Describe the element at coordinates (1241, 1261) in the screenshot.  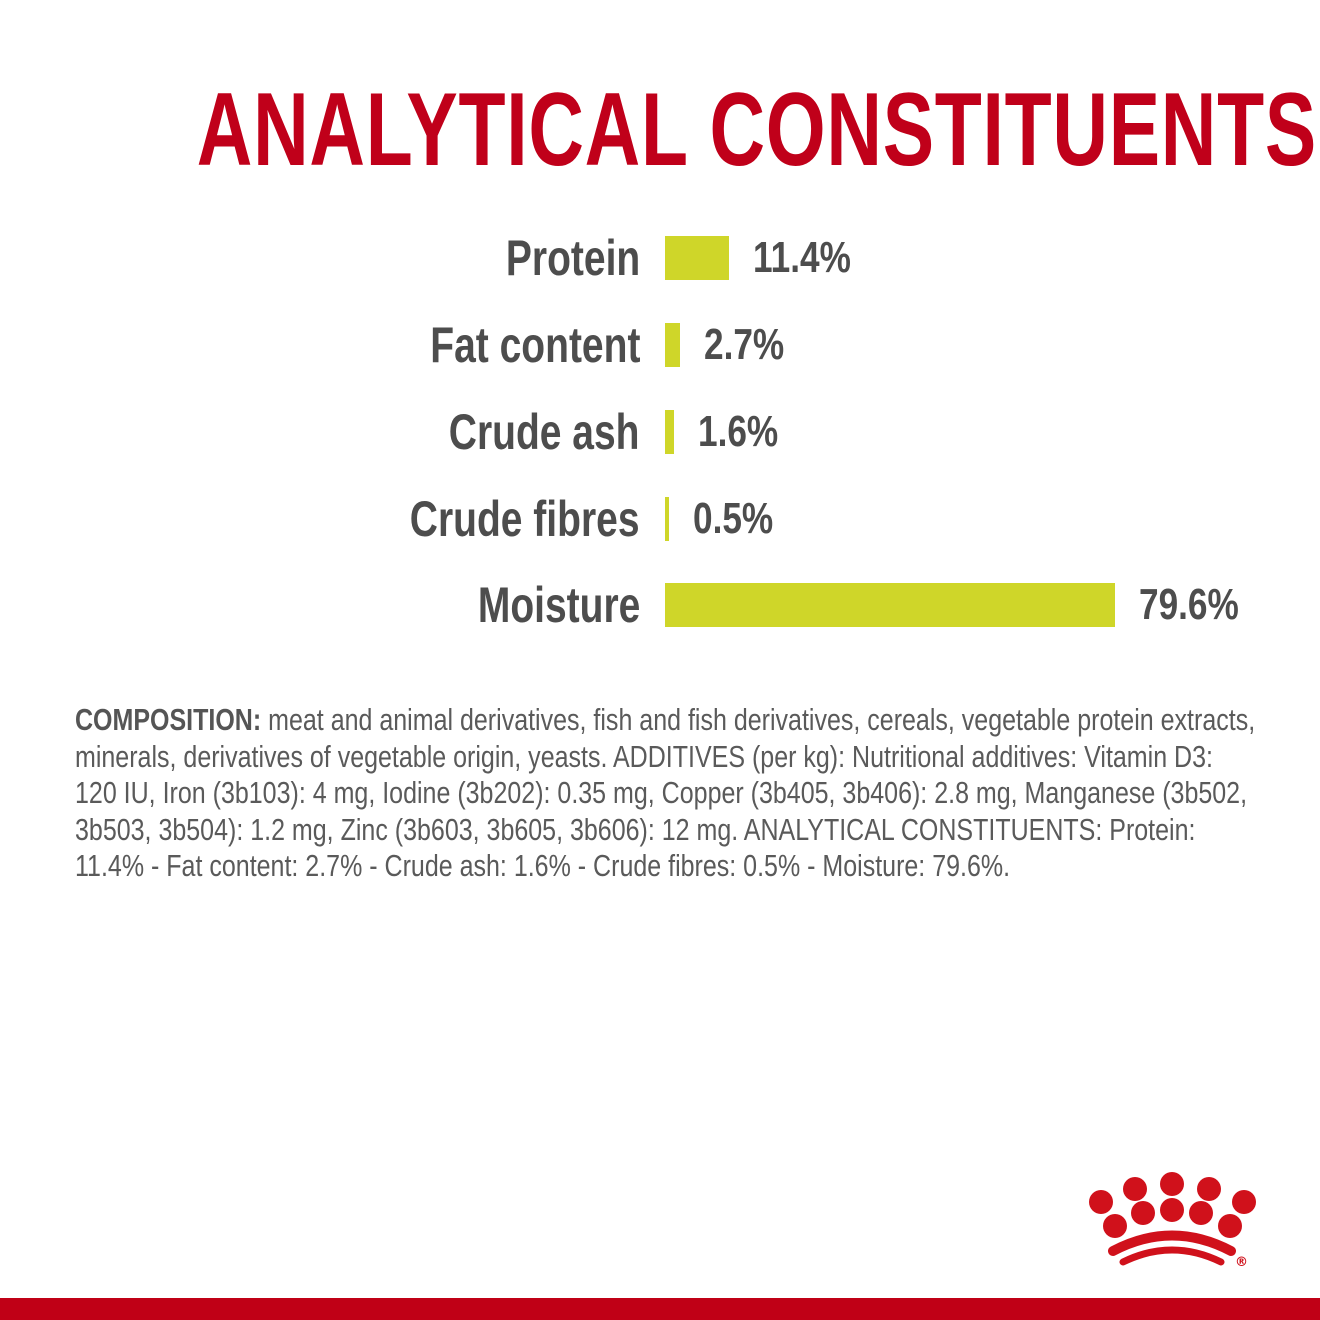
I see `registered-mark: ®` at that location.